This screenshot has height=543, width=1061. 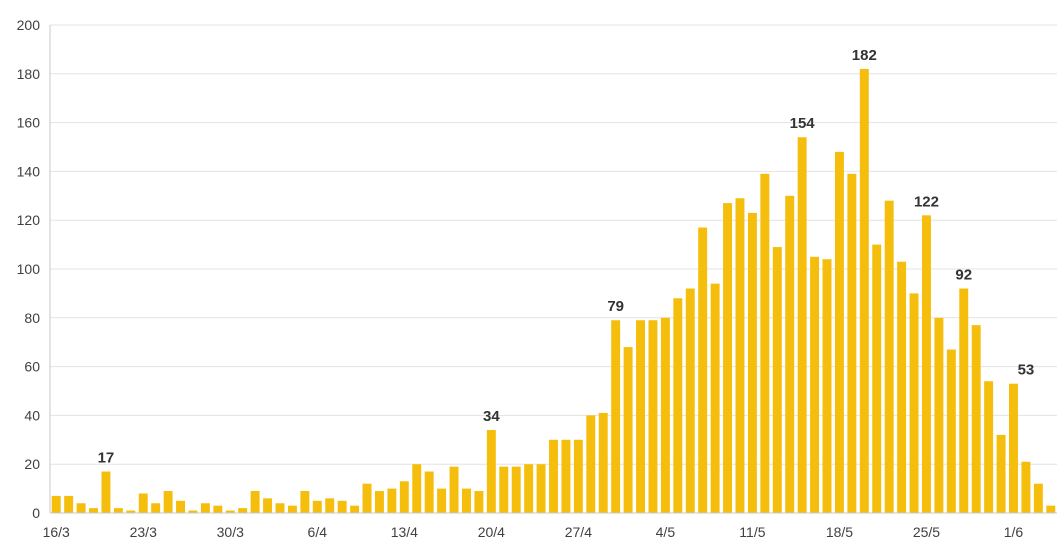 What do you see at coordinates (143, 532) in the screenshot?
I see `x-tick-label: 23/3` at bounding box center [143, 532].